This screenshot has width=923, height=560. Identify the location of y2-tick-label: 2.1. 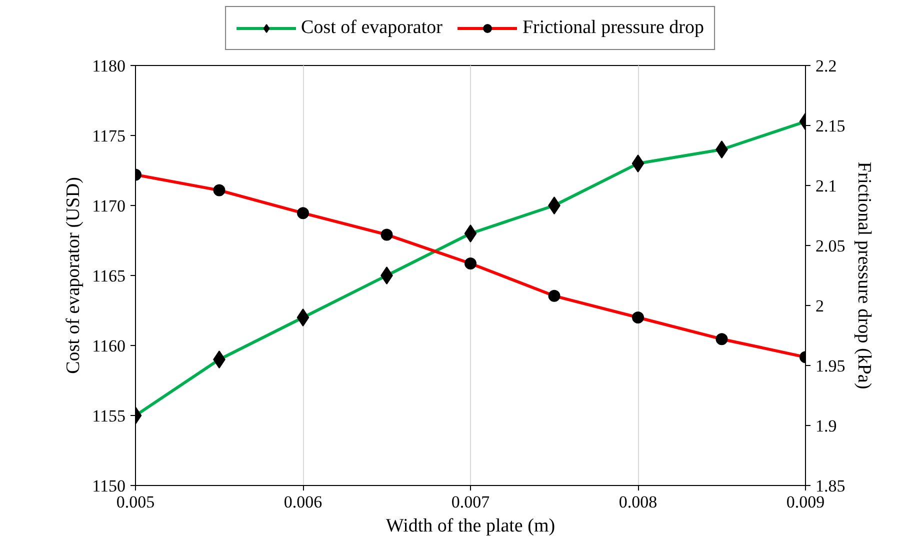
(826, 186).